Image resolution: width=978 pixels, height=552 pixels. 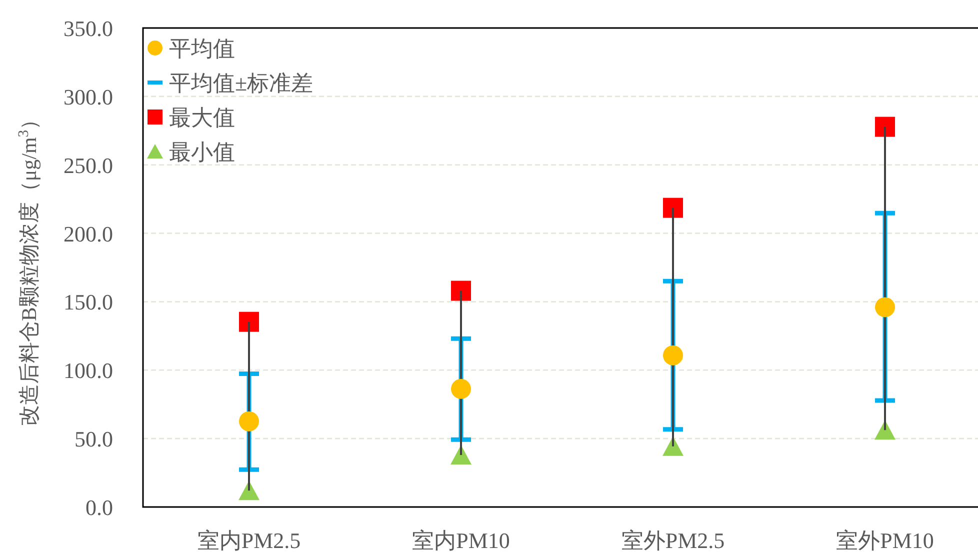 I want to click on y-tick-label: 250.0, so click(x=88, y=165).